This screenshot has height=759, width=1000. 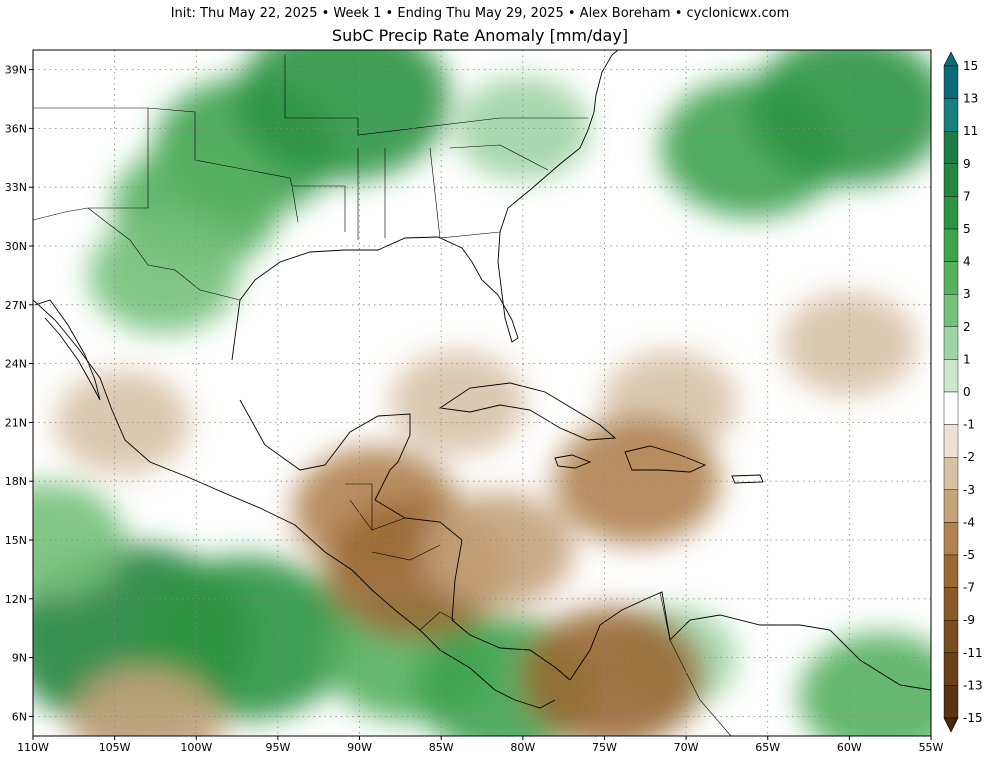 What do you see at coordinates (359, 747) in the screenshot?
I see `lon-tick-label: 90W` at bounding box center [359, 747].